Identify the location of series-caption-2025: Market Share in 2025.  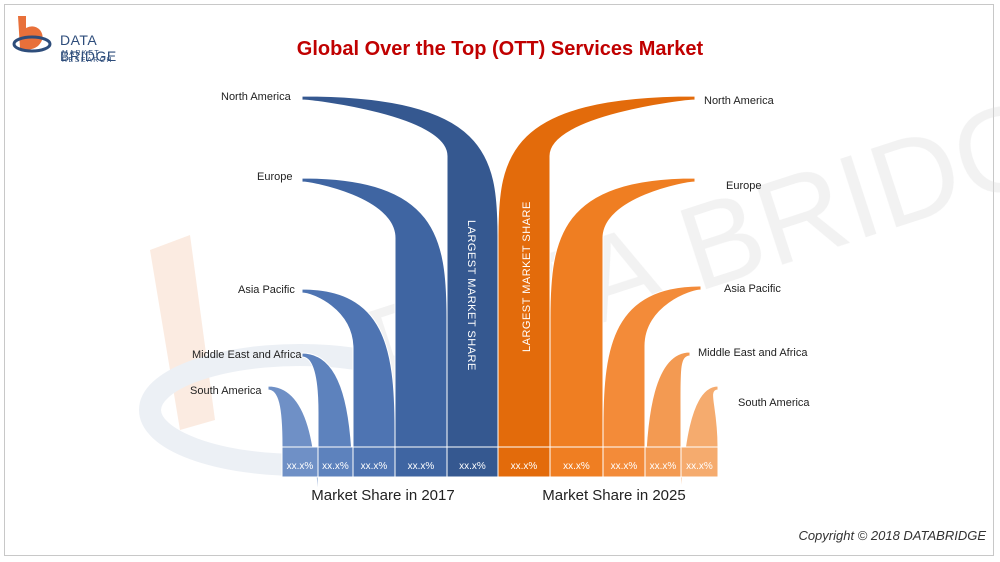
(613, 495).